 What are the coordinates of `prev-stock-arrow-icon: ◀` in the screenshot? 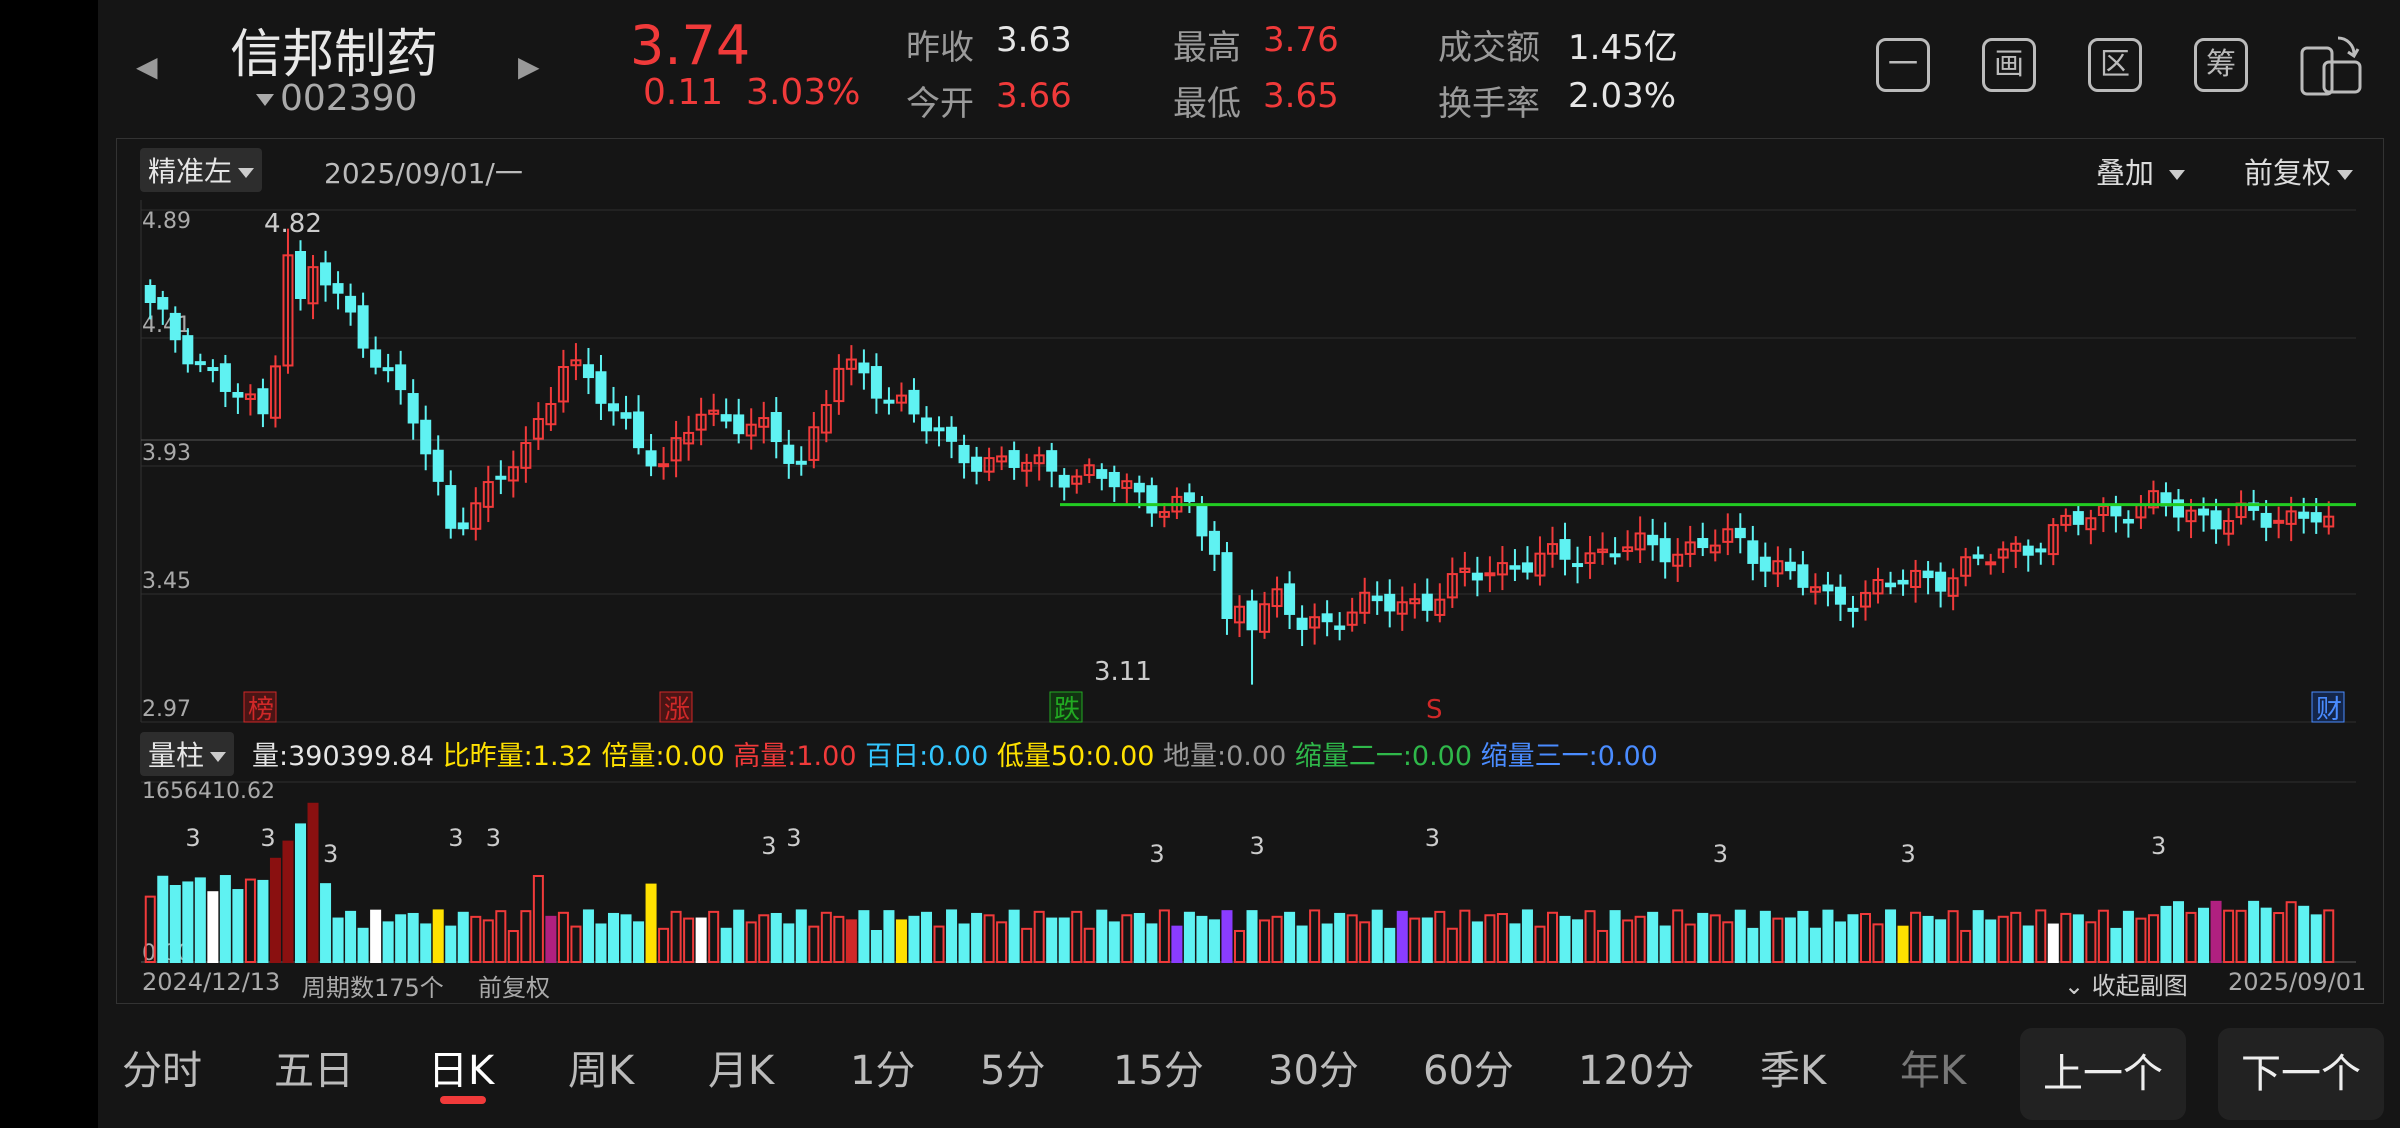 It's located at (147, 66).